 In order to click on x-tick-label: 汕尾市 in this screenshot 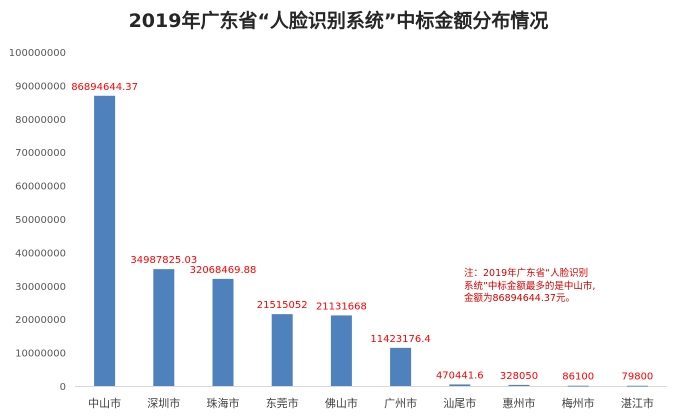, I will do `click(459, 403)`.